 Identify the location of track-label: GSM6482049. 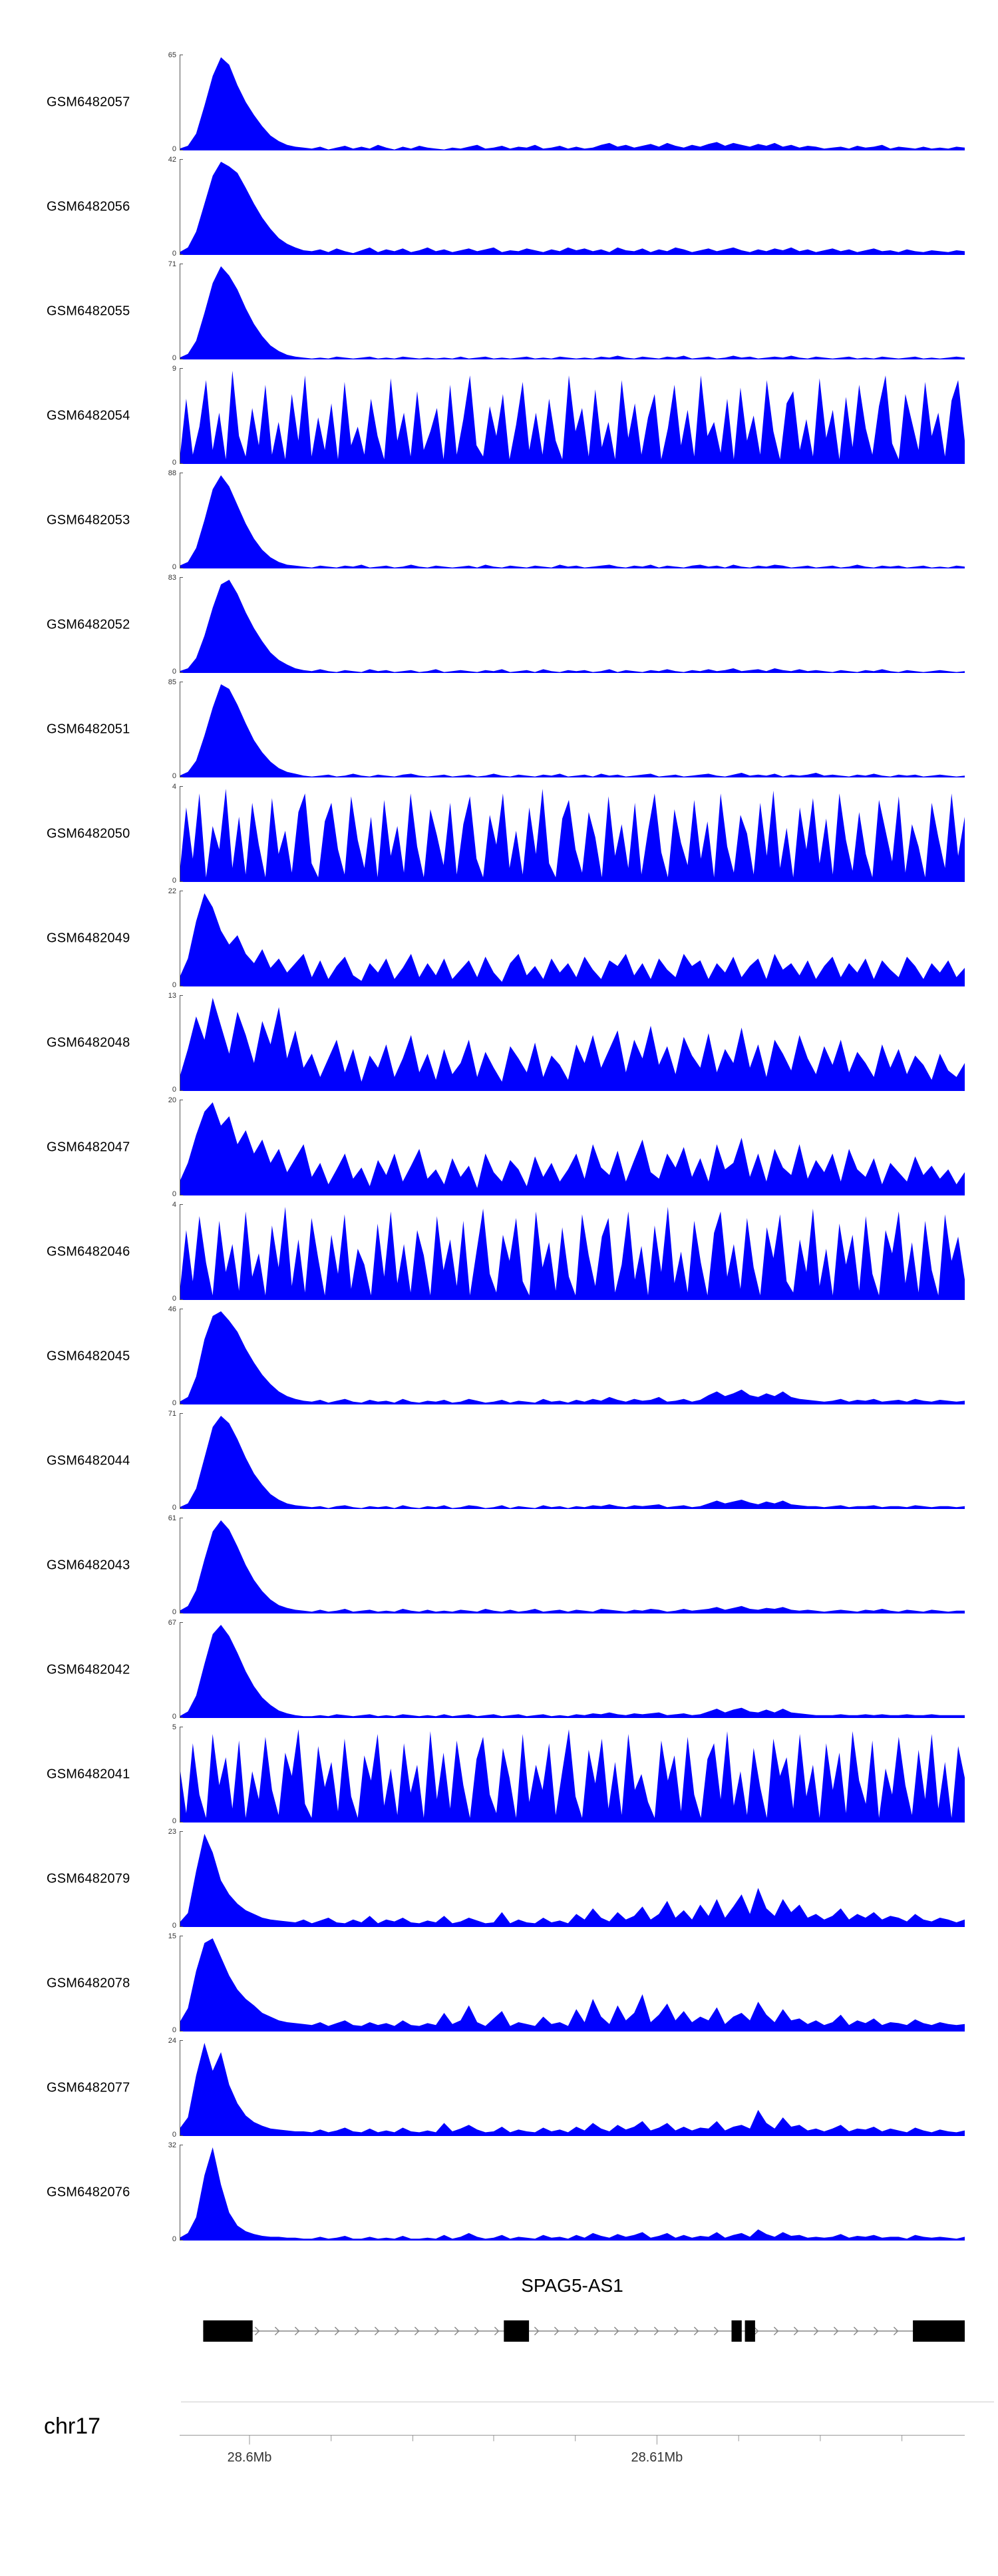
(88, 938).